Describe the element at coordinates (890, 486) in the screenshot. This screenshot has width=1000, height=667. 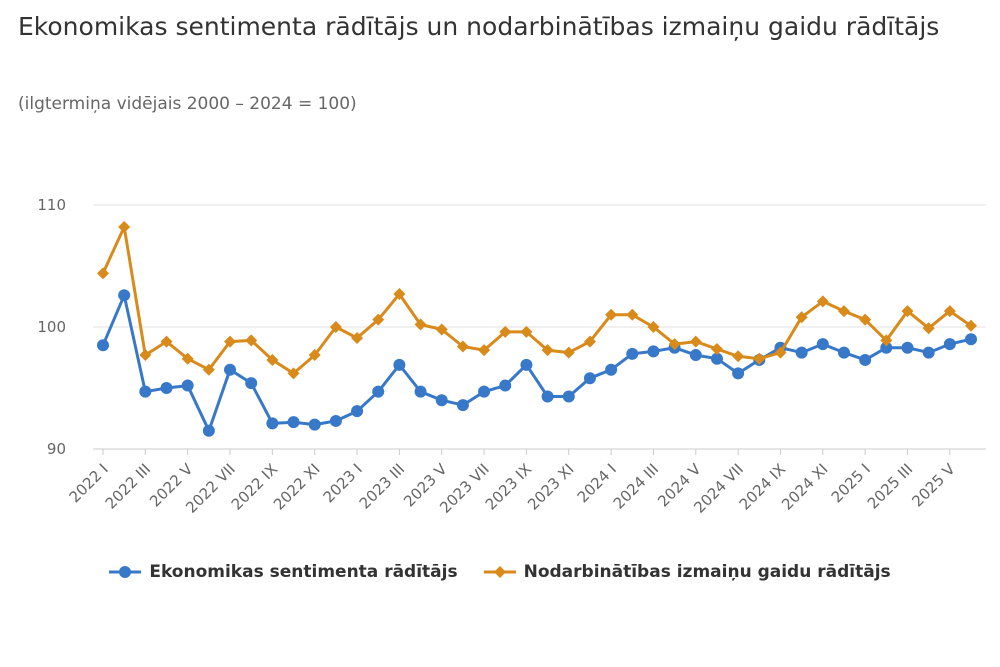
I see `x-tick-label-19: 2025 III` at that location.